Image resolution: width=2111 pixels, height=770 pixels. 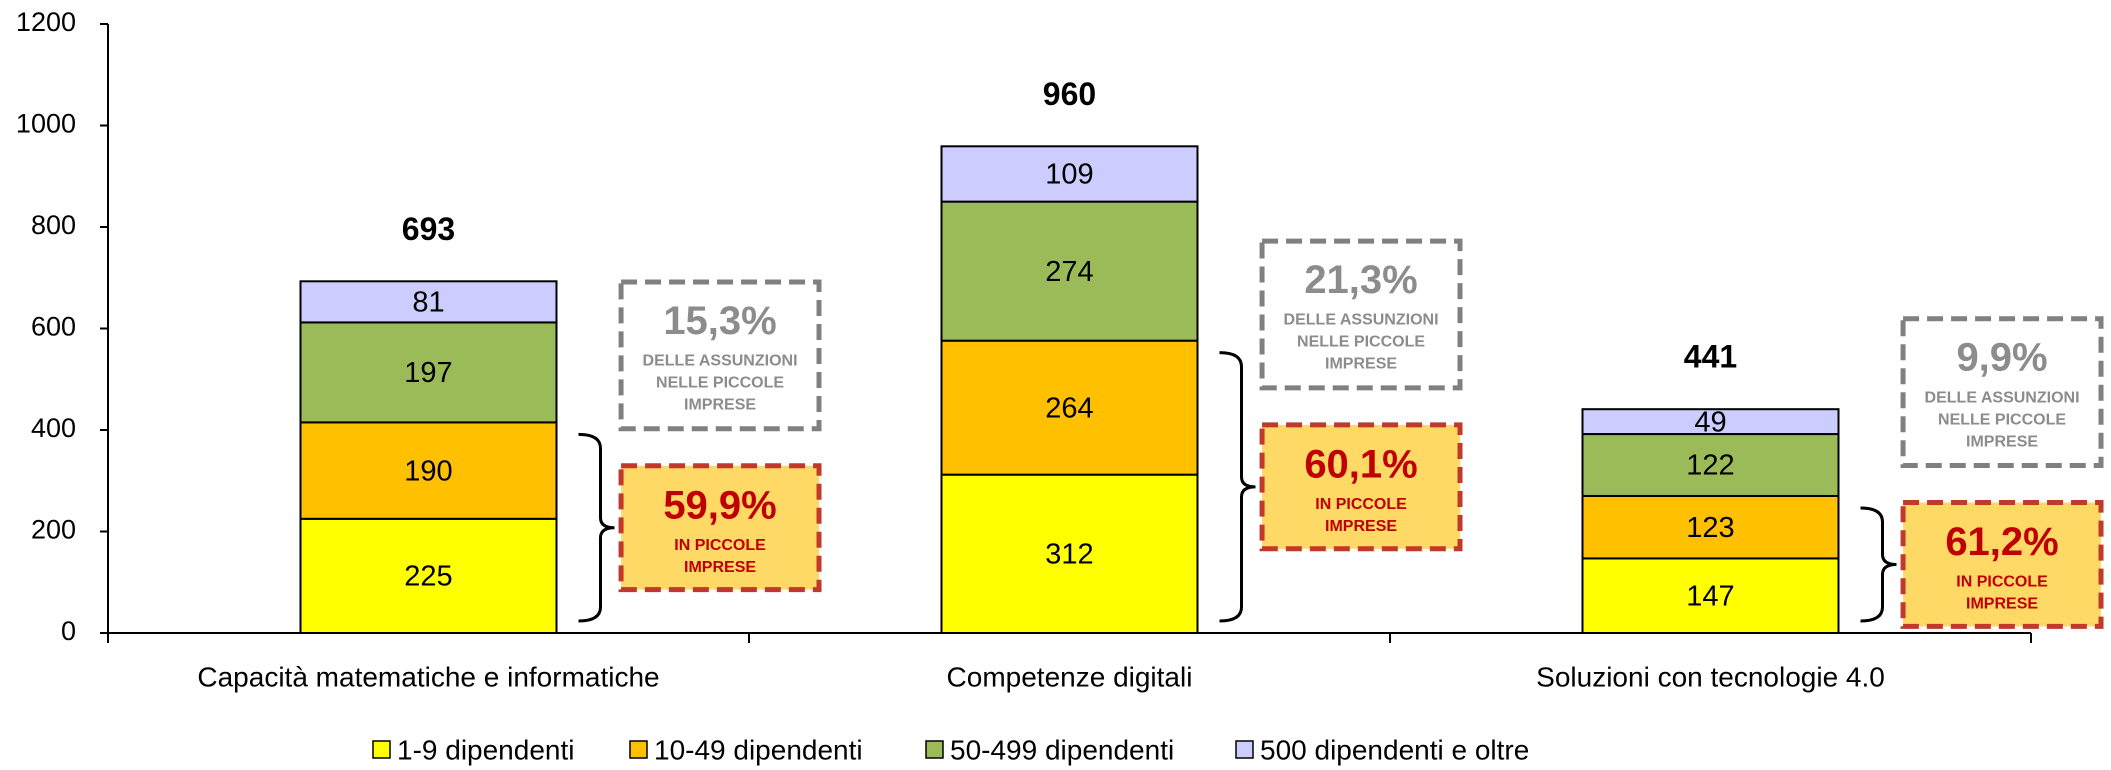 I want to click on segment-label: 81, so click(x=428, y=303).